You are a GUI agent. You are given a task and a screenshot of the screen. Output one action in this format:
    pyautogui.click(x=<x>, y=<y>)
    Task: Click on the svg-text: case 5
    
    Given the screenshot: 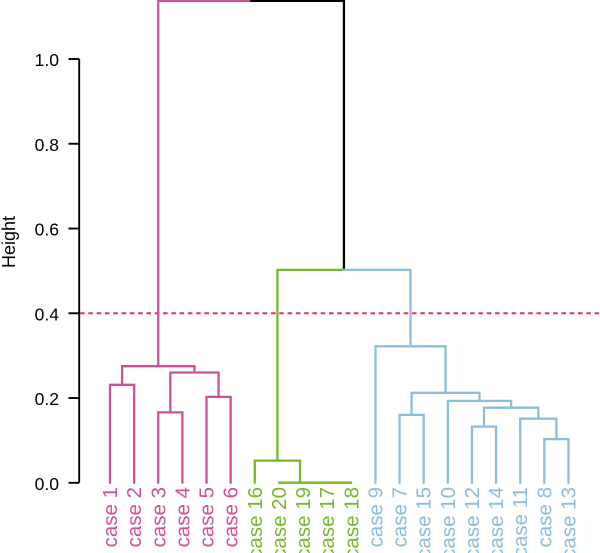 What is the action you would take?
    pyautogui.click(x=207, y=517)
    